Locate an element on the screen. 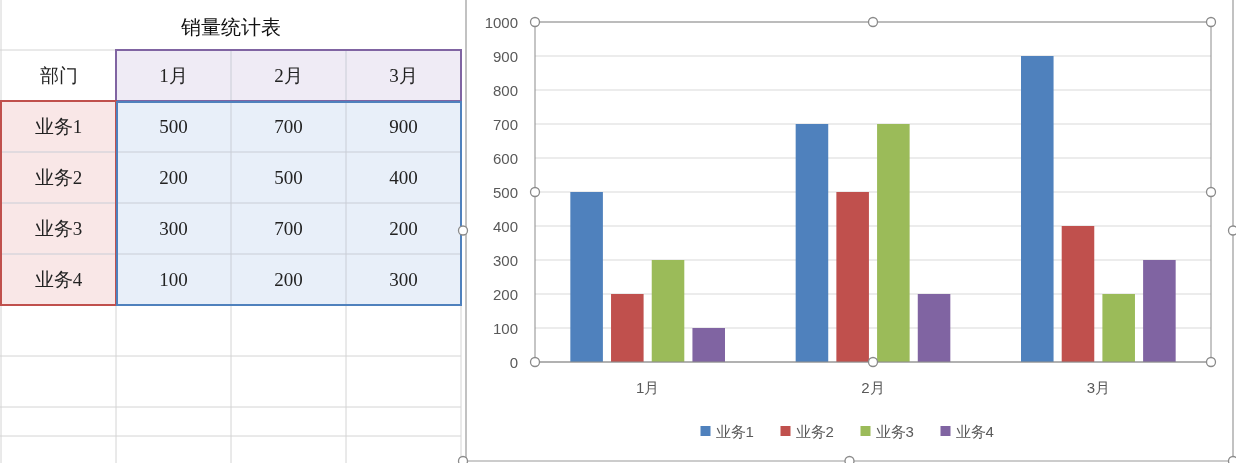 This screenshot has height=463, width=1236. legend-label: 业务1 is located at coordinates (734, 431).